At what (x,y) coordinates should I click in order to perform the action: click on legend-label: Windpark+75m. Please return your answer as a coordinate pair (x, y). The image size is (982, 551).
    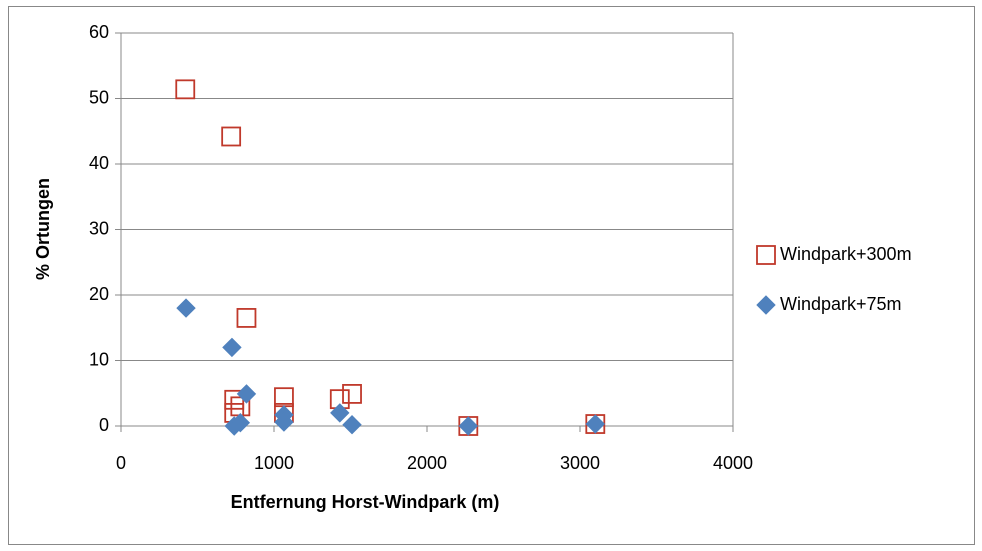
    Looking at the image, I should click on (841, 304).